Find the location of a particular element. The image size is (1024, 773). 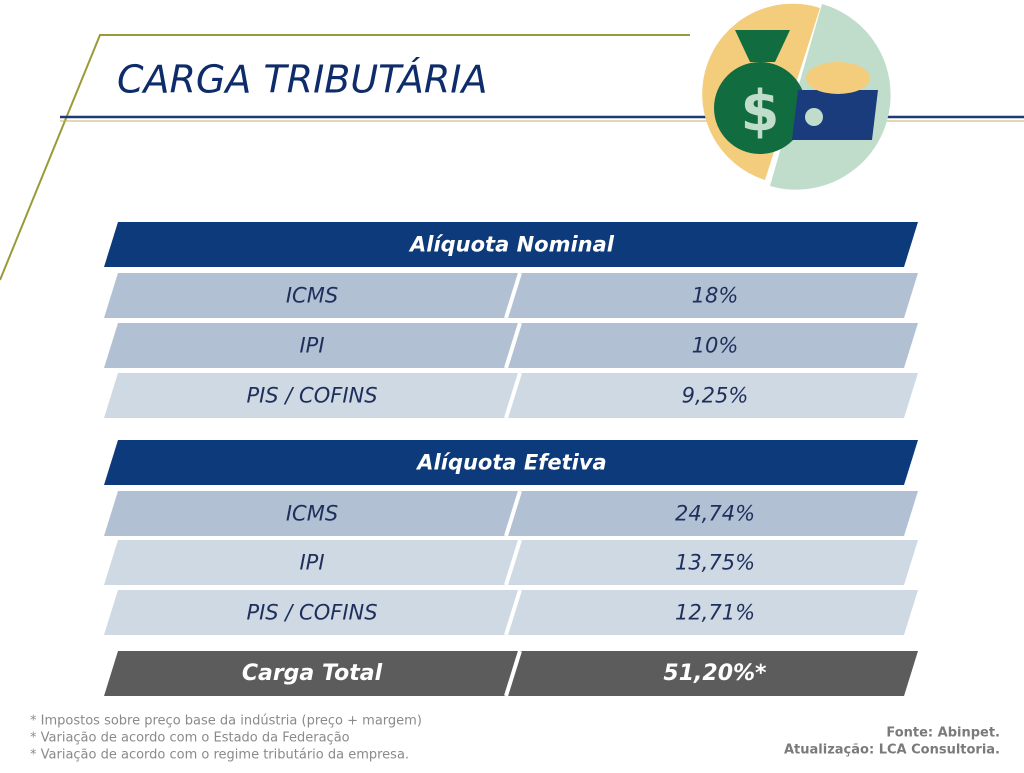

source: Atualização: LCA Consultoria. is located at coordinates (892, 750).